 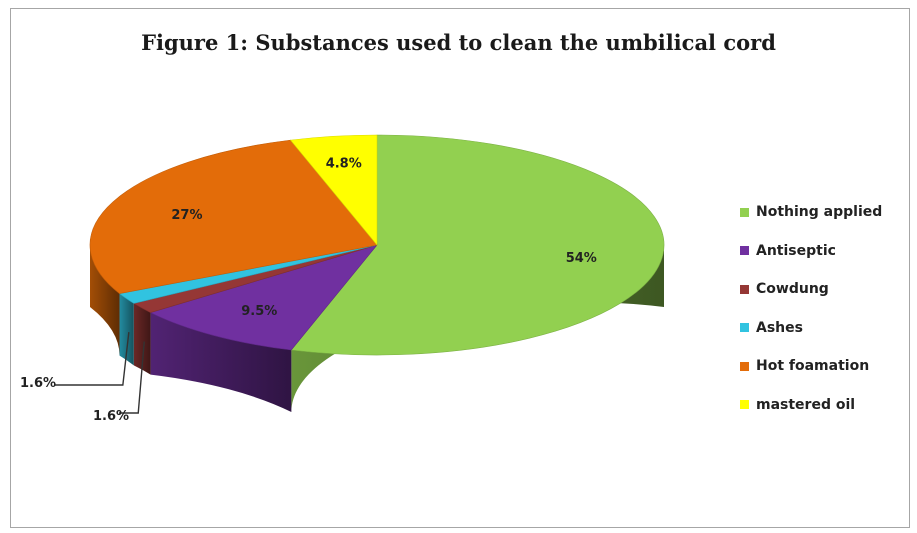 I want to click on legend-item: Cowdung, so click(x=825, y=289).